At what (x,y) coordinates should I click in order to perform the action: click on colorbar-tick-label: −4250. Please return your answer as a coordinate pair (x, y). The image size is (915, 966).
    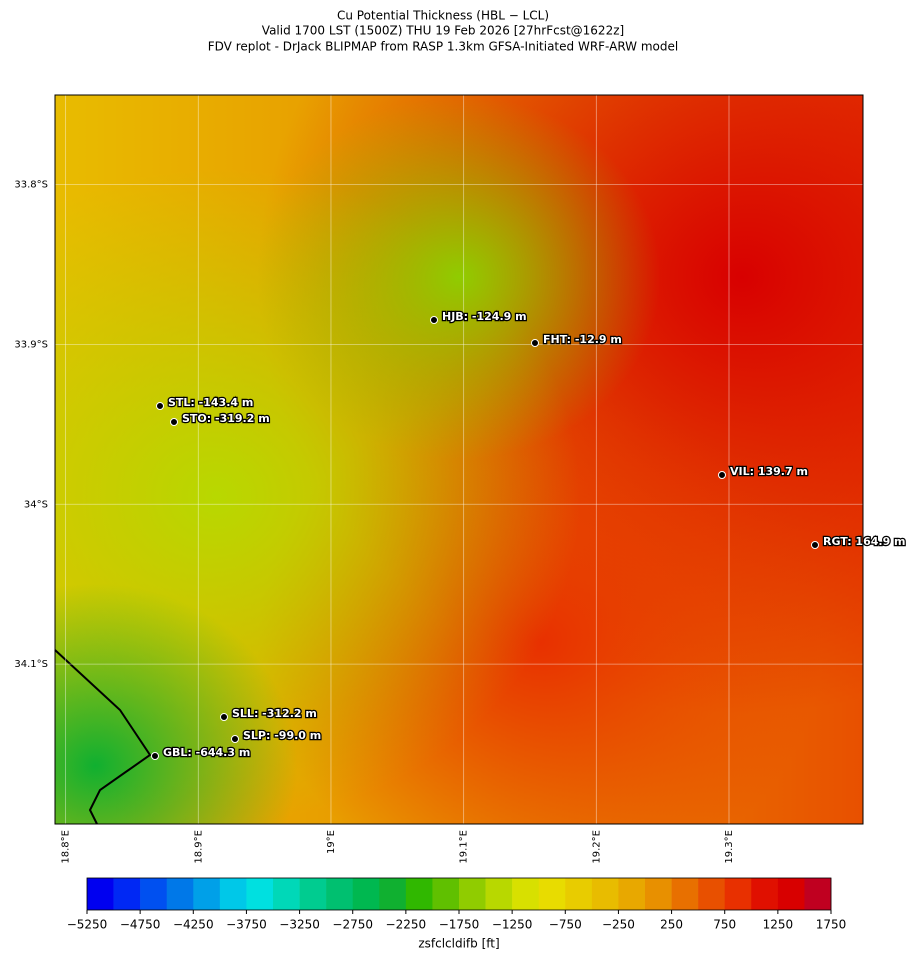
    Looking at the image, I should click on (193, 925).